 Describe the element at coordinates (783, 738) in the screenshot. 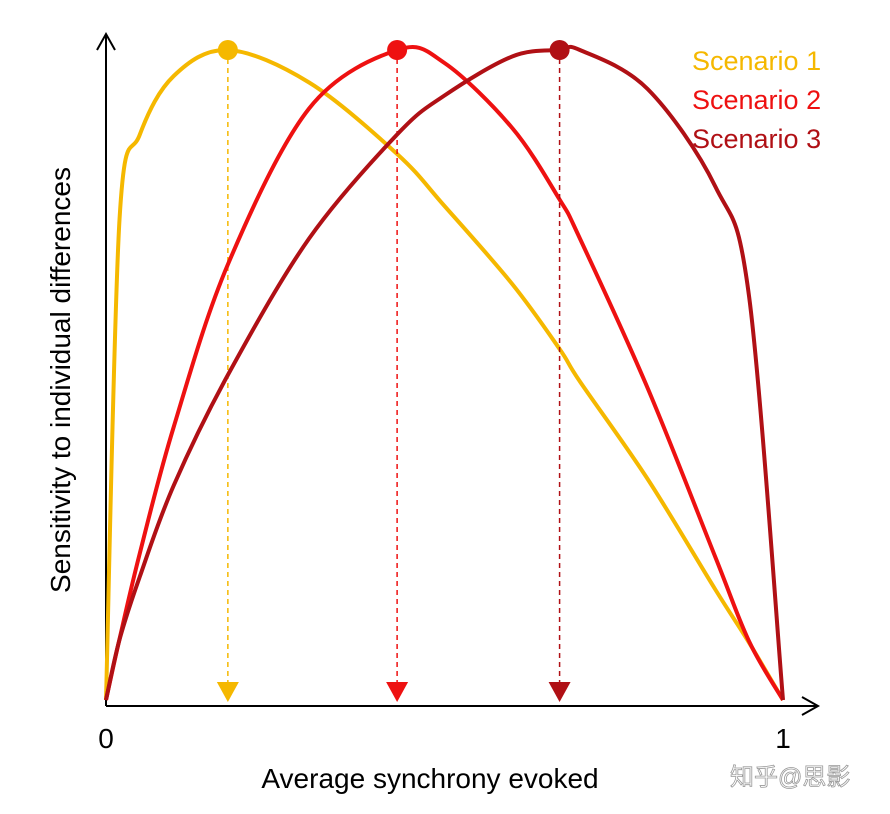

I see `x-tick-label-1: 1` at that location.